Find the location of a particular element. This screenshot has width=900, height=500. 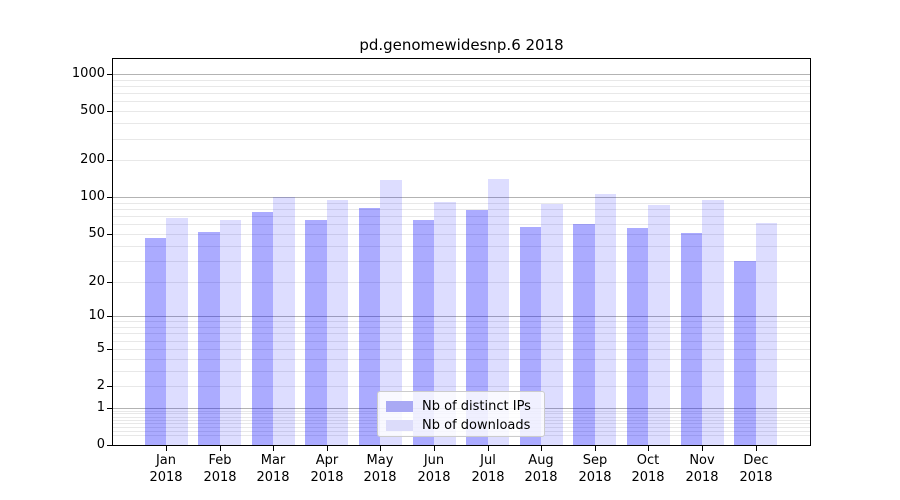

y-tick-label: 100 is located at coordinates (92, 196).